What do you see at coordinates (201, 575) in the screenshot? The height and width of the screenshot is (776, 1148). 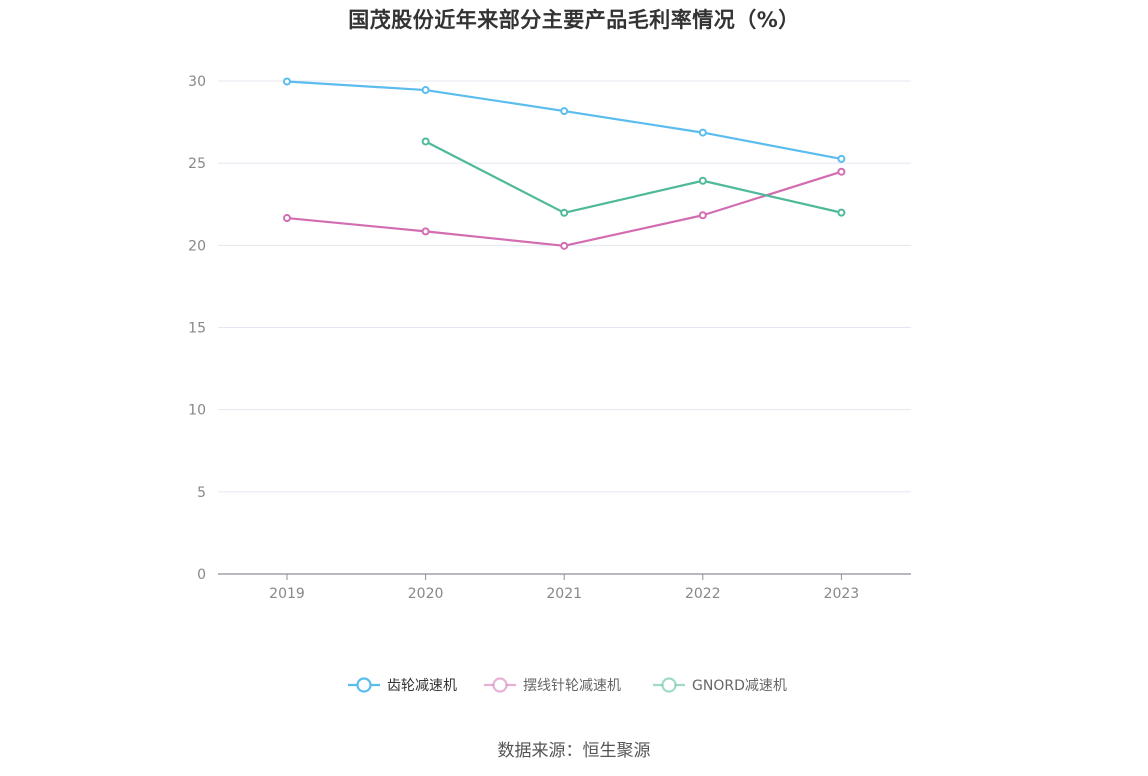 I see `y-tick-label-0: 0` at bounding box center [201, 575].